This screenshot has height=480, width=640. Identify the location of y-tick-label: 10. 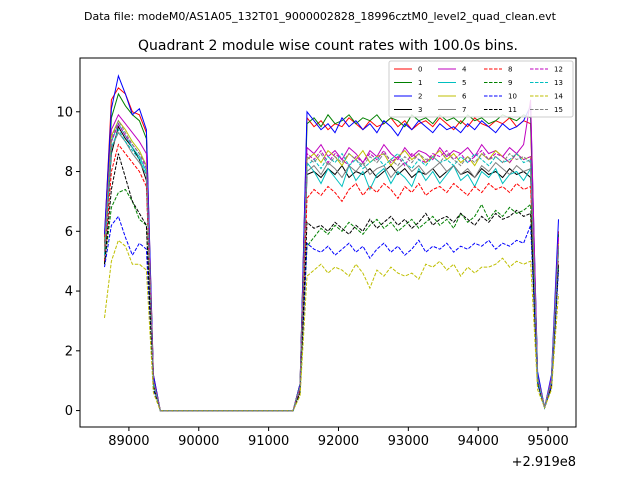
(64, 112).